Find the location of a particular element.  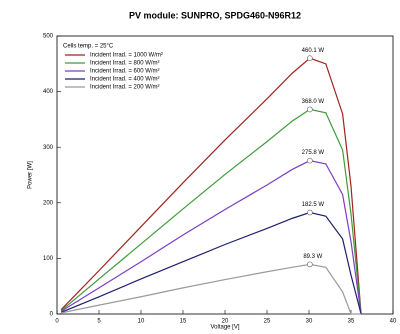

x-tick-label: 10 is located at coordinates (141, 322).